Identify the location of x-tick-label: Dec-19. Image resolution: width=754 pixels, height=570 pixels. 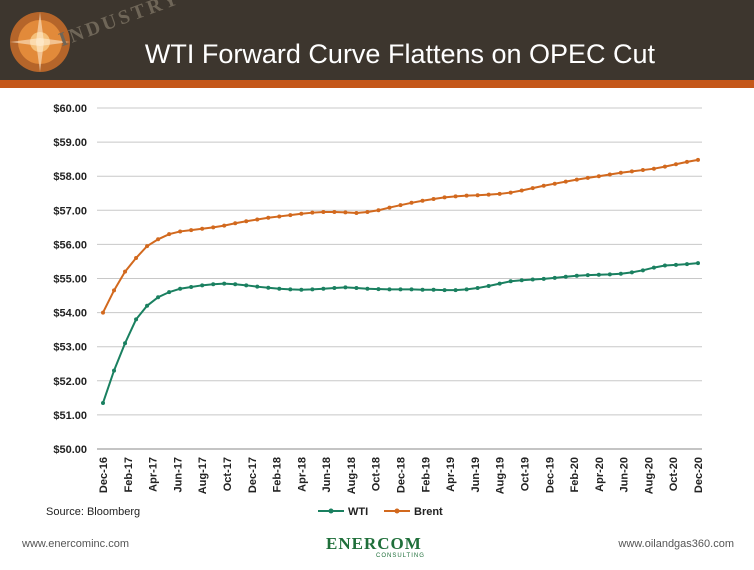
(550, 475).